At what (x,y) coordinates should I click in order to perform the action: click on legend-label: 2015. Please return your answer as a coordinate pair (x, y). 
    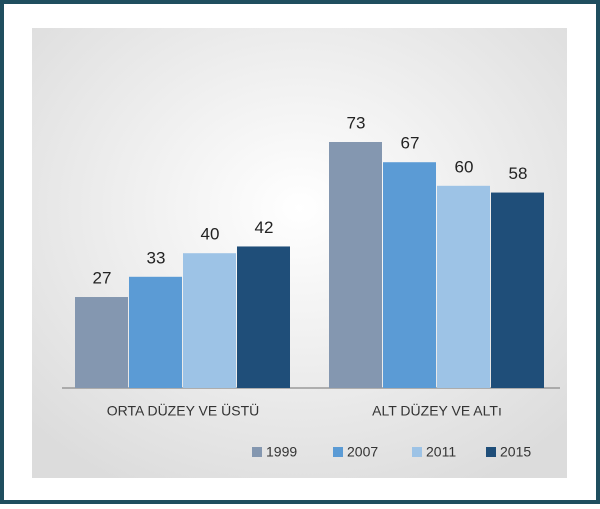
    Looking at the image, I should click on (515, 452).